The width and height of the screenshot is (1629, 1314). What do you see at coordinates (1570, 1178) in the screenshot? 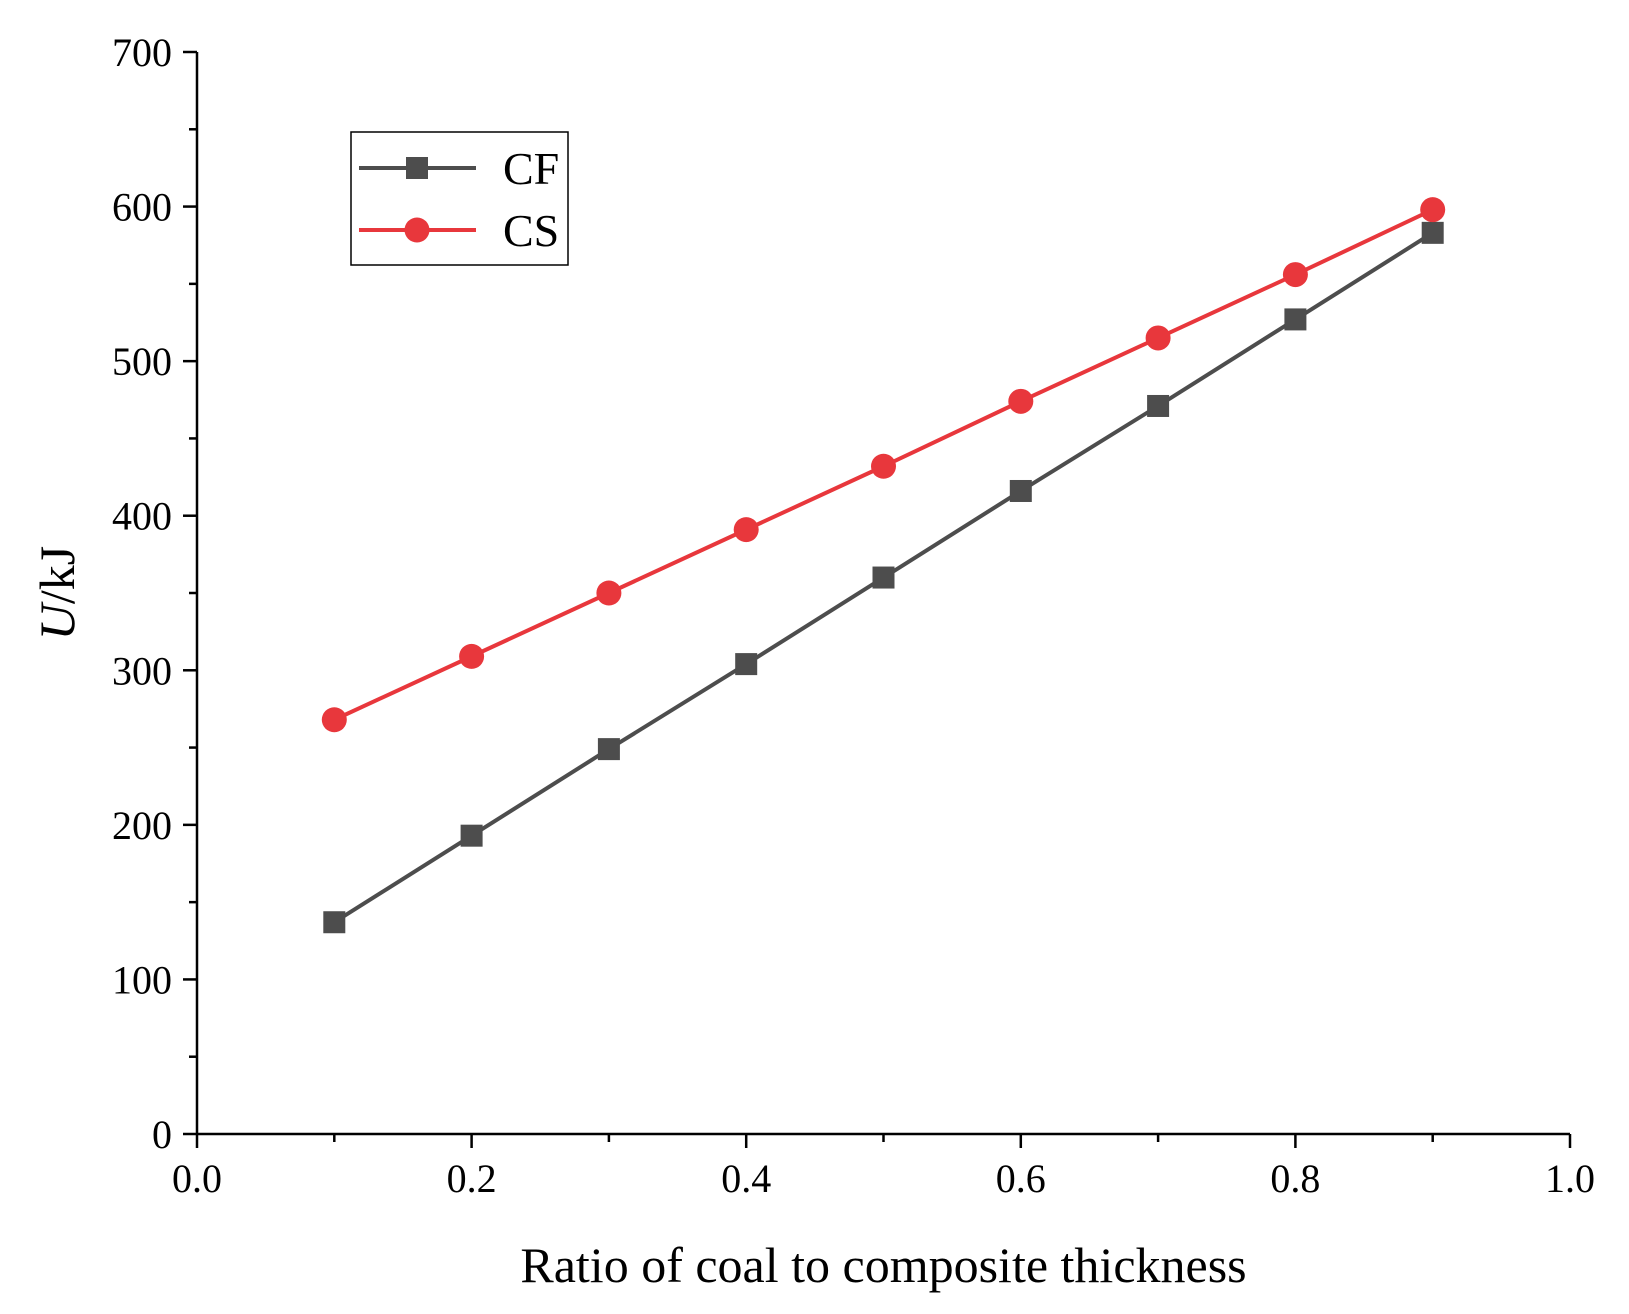
I see `x-tick-label: 1.0` at bounding box center [1570, 1178].